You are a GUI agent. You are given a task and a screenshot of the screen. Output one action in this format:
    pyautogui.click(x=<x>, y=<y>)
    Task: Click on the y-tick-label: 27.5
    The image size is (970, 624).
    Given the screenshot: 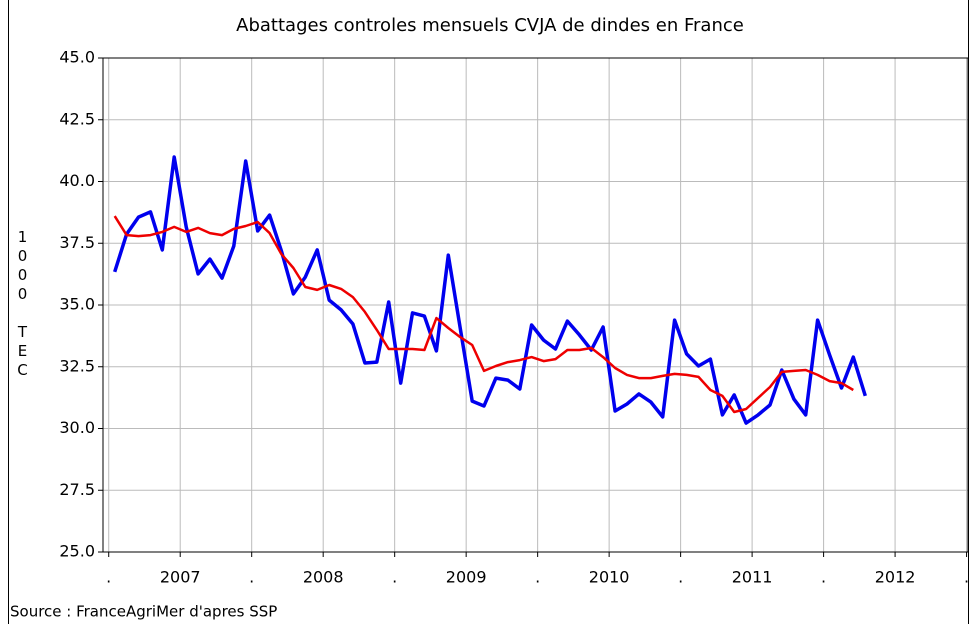 What is the action you would take?
    pyautogui.click(x=77, y=489)
    